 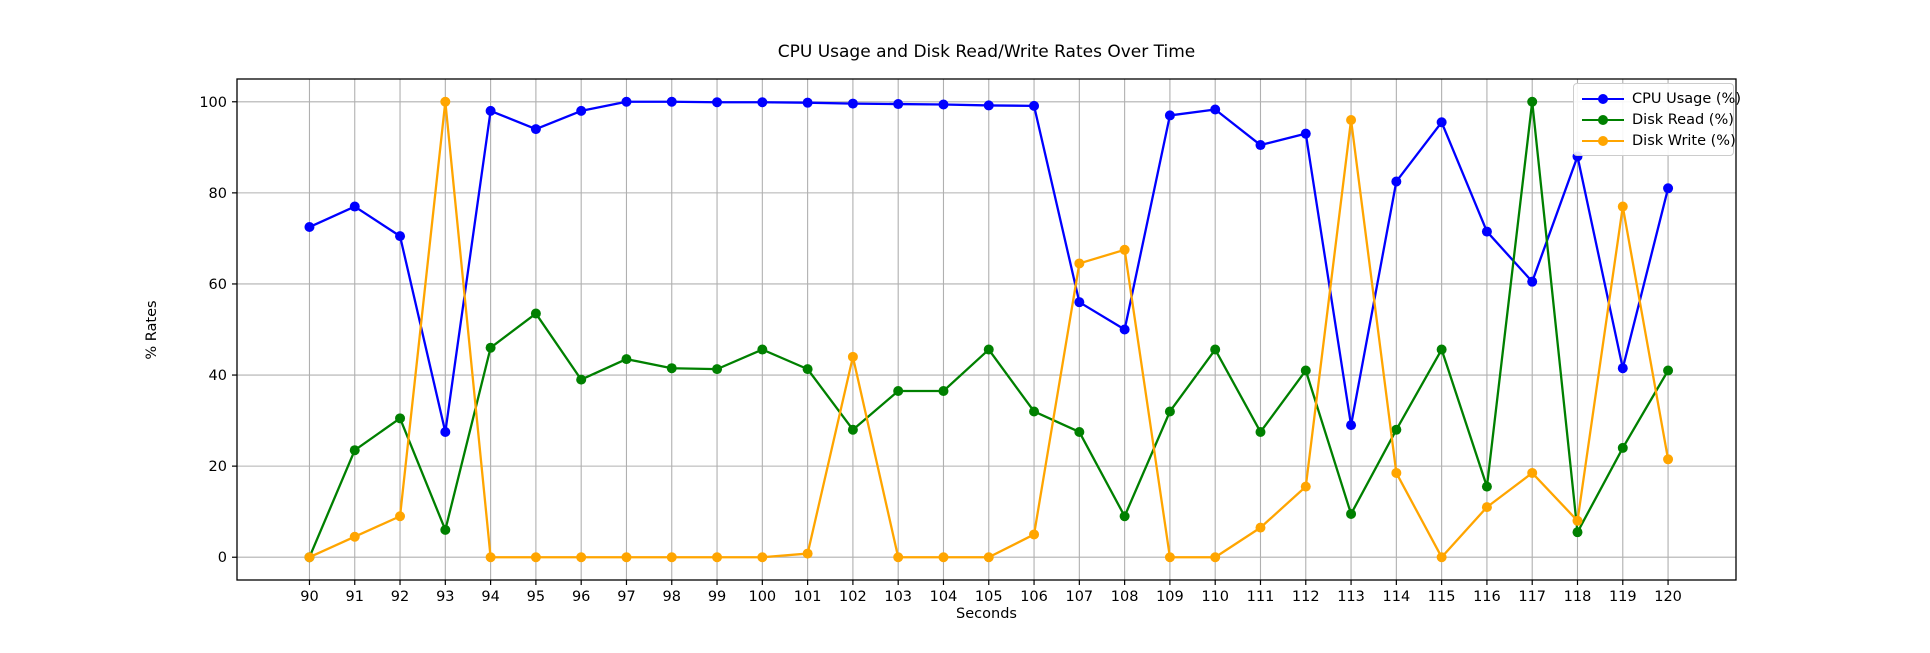 I want to click on x-tick-label: 91, so click(x=355, y=597).